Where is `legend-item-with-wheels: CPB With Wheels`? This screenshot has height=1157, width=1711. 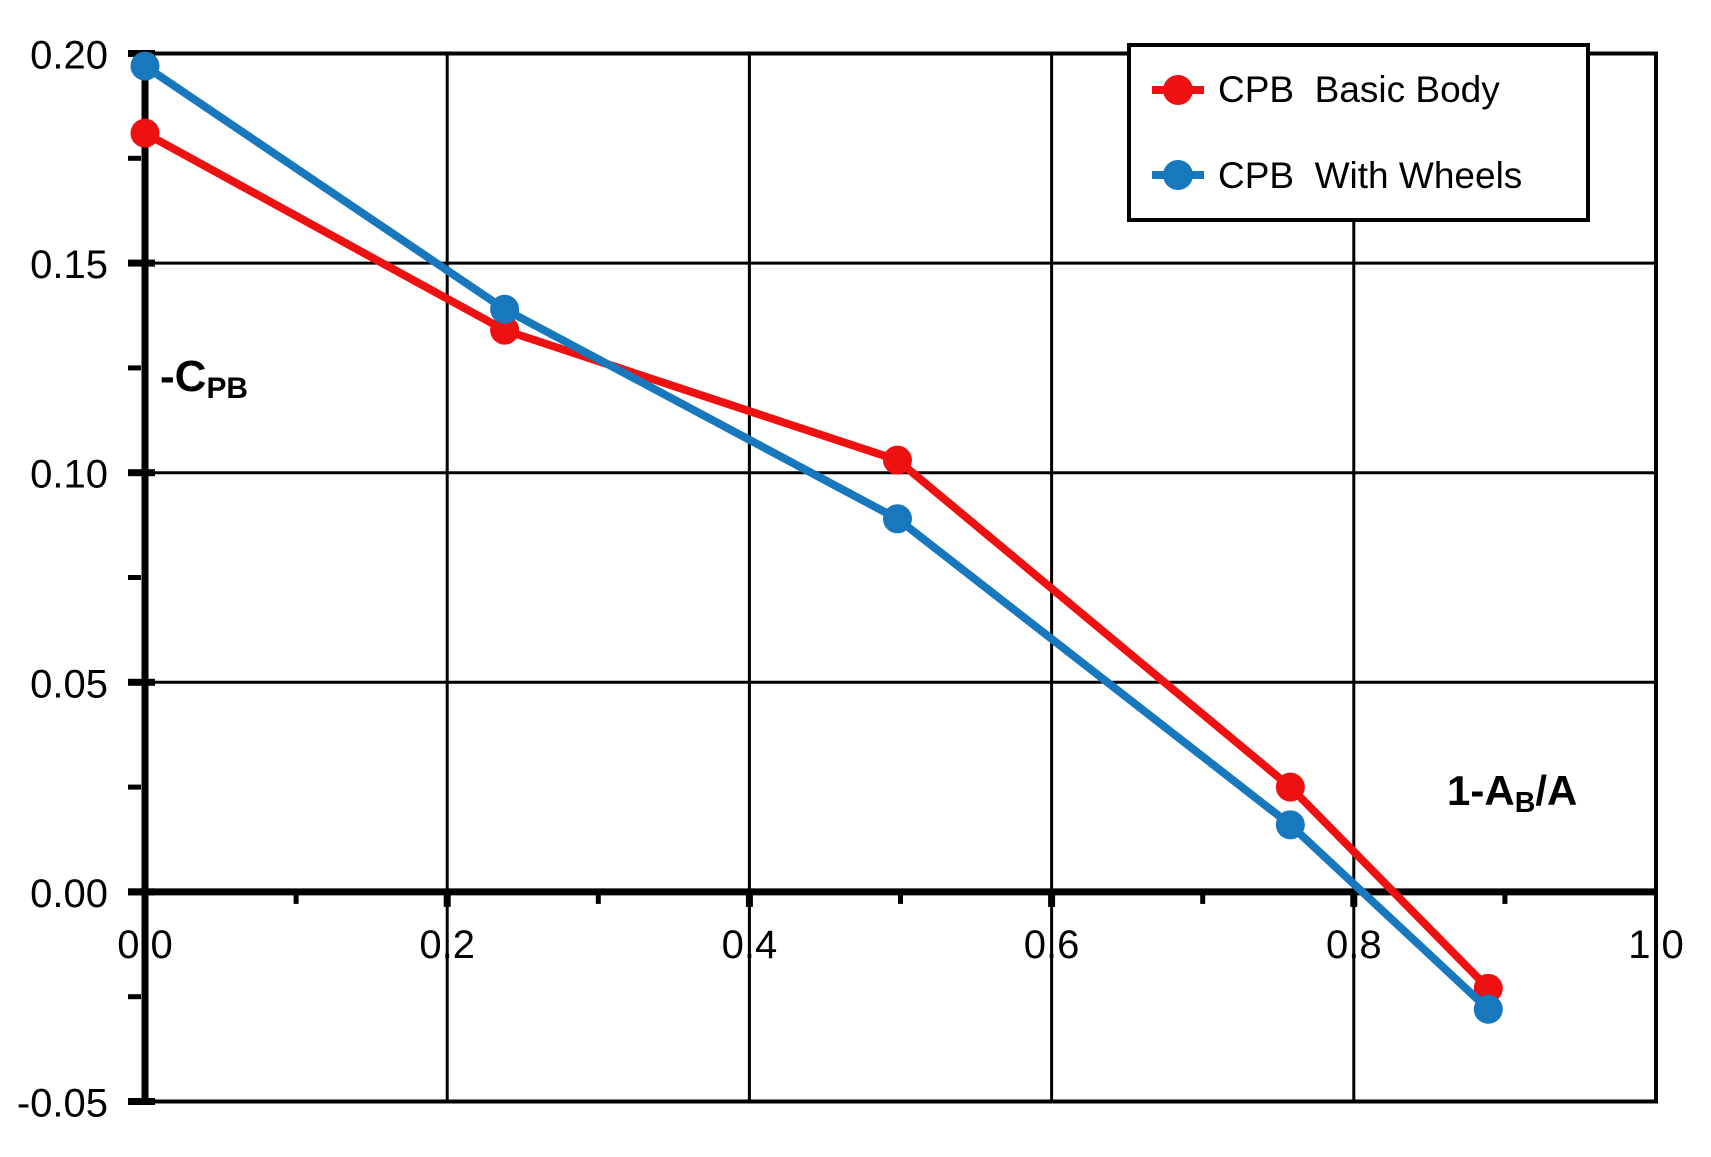
legend-item-with-wheels: CPB With Wheels is located at coordinates (1369, 175).